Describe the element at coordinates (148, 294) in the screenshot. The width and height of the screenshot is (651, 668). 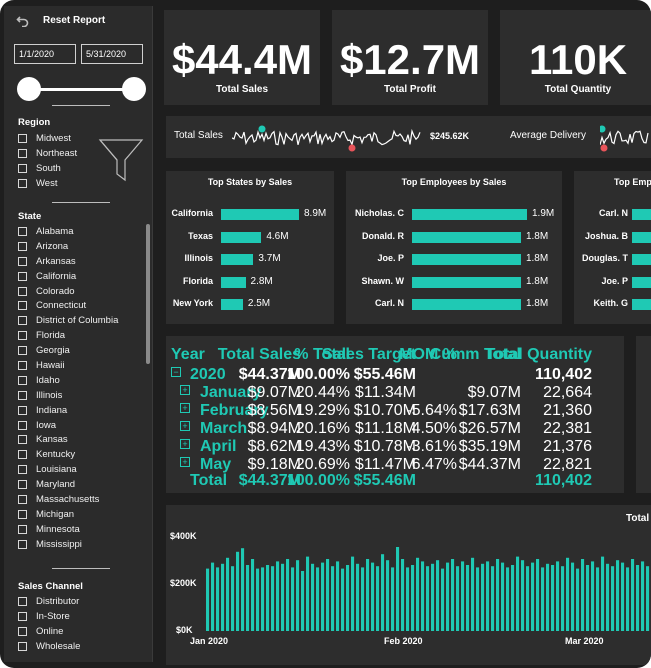
I see `state-scrollbar` at that location.